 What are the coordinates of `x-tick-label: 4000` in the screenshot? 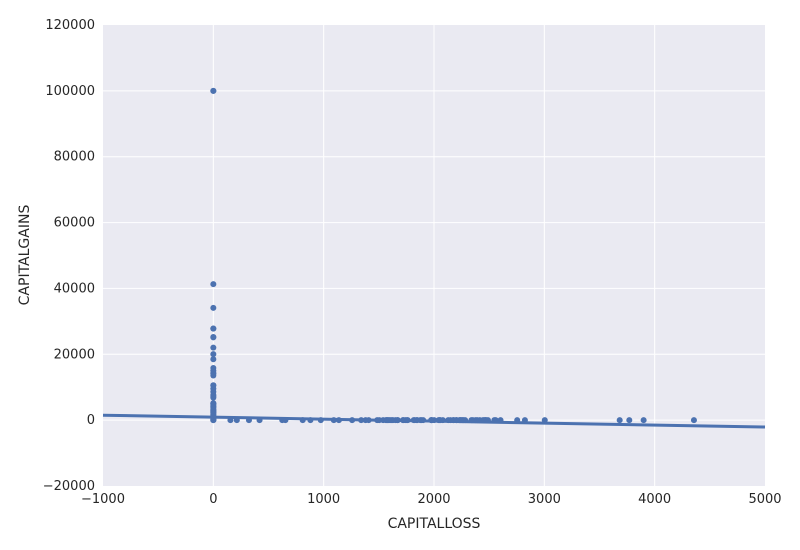 It's located at (654, 499).